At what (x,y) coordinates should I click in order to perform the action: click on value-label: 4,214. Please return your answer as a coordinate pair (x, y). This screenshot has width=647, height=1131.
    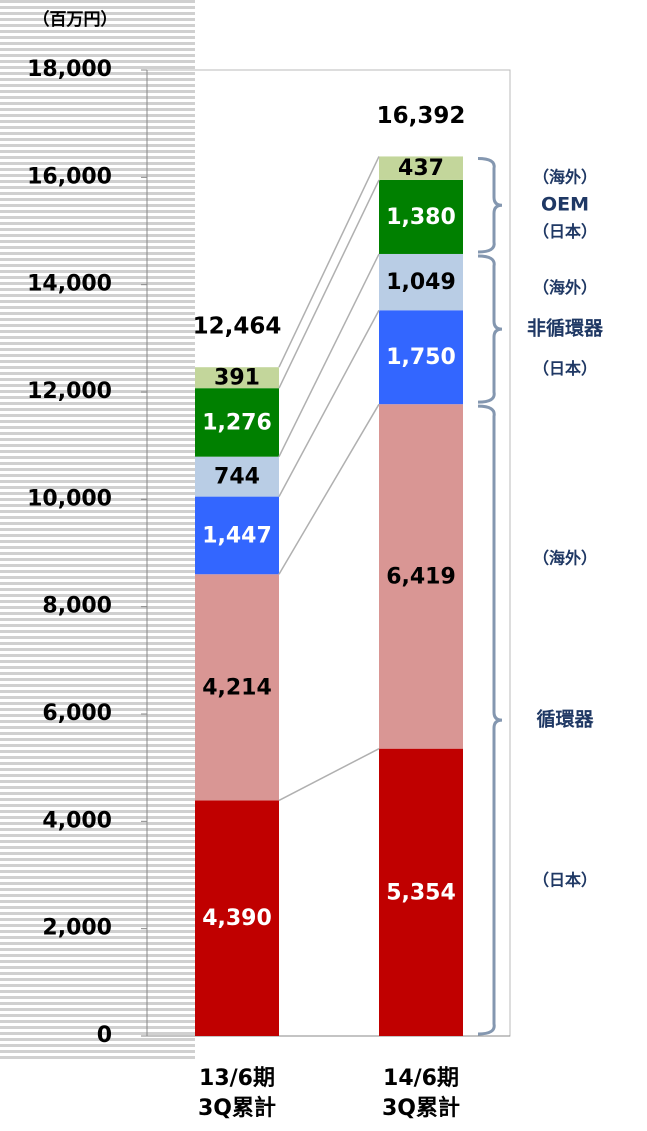
    Looking at the image, I should click on (237, 687).